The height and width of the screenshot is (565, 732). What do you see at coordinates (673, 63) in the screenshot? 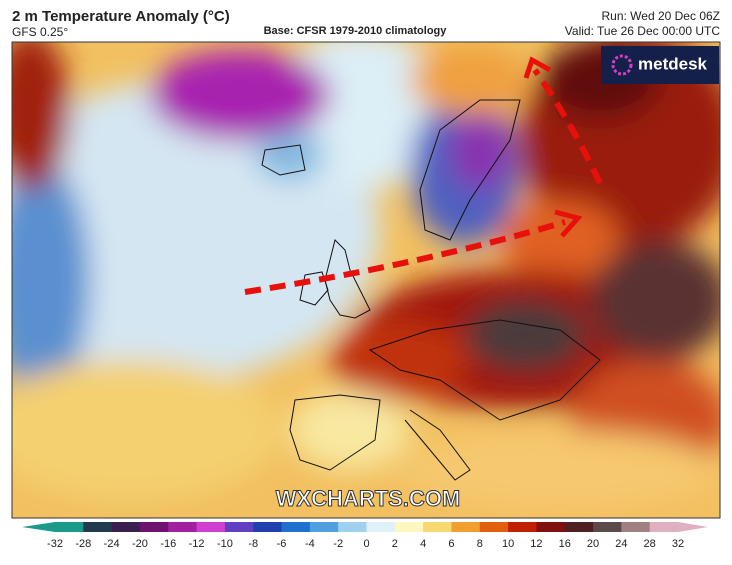
I see `logo: metdesk` at bounding box center [673, 63].